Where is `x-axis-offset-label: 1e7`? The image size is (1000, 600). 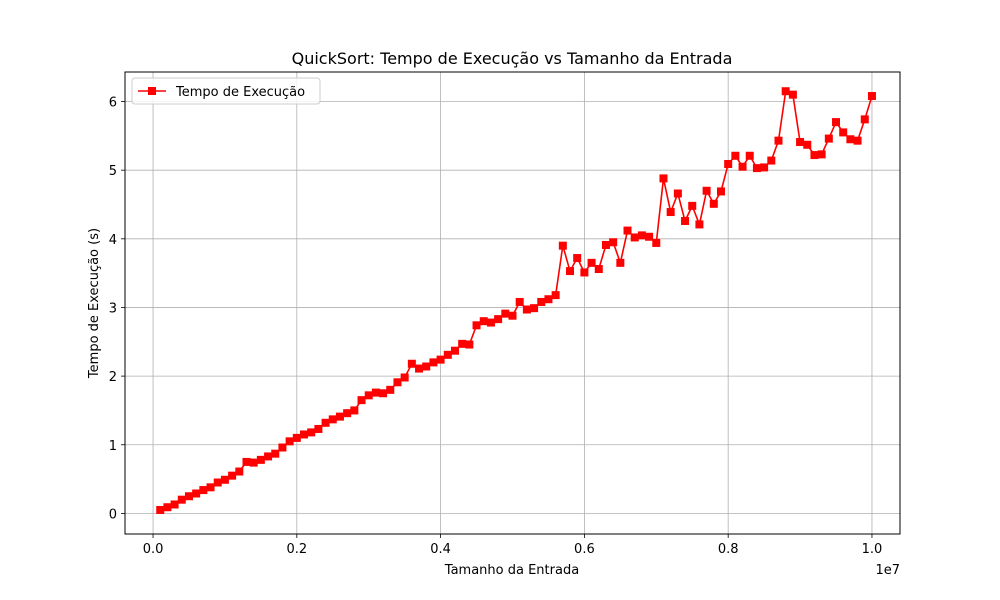
x-axis-offset-label: 1e7 is located at coordinates (887, 570).